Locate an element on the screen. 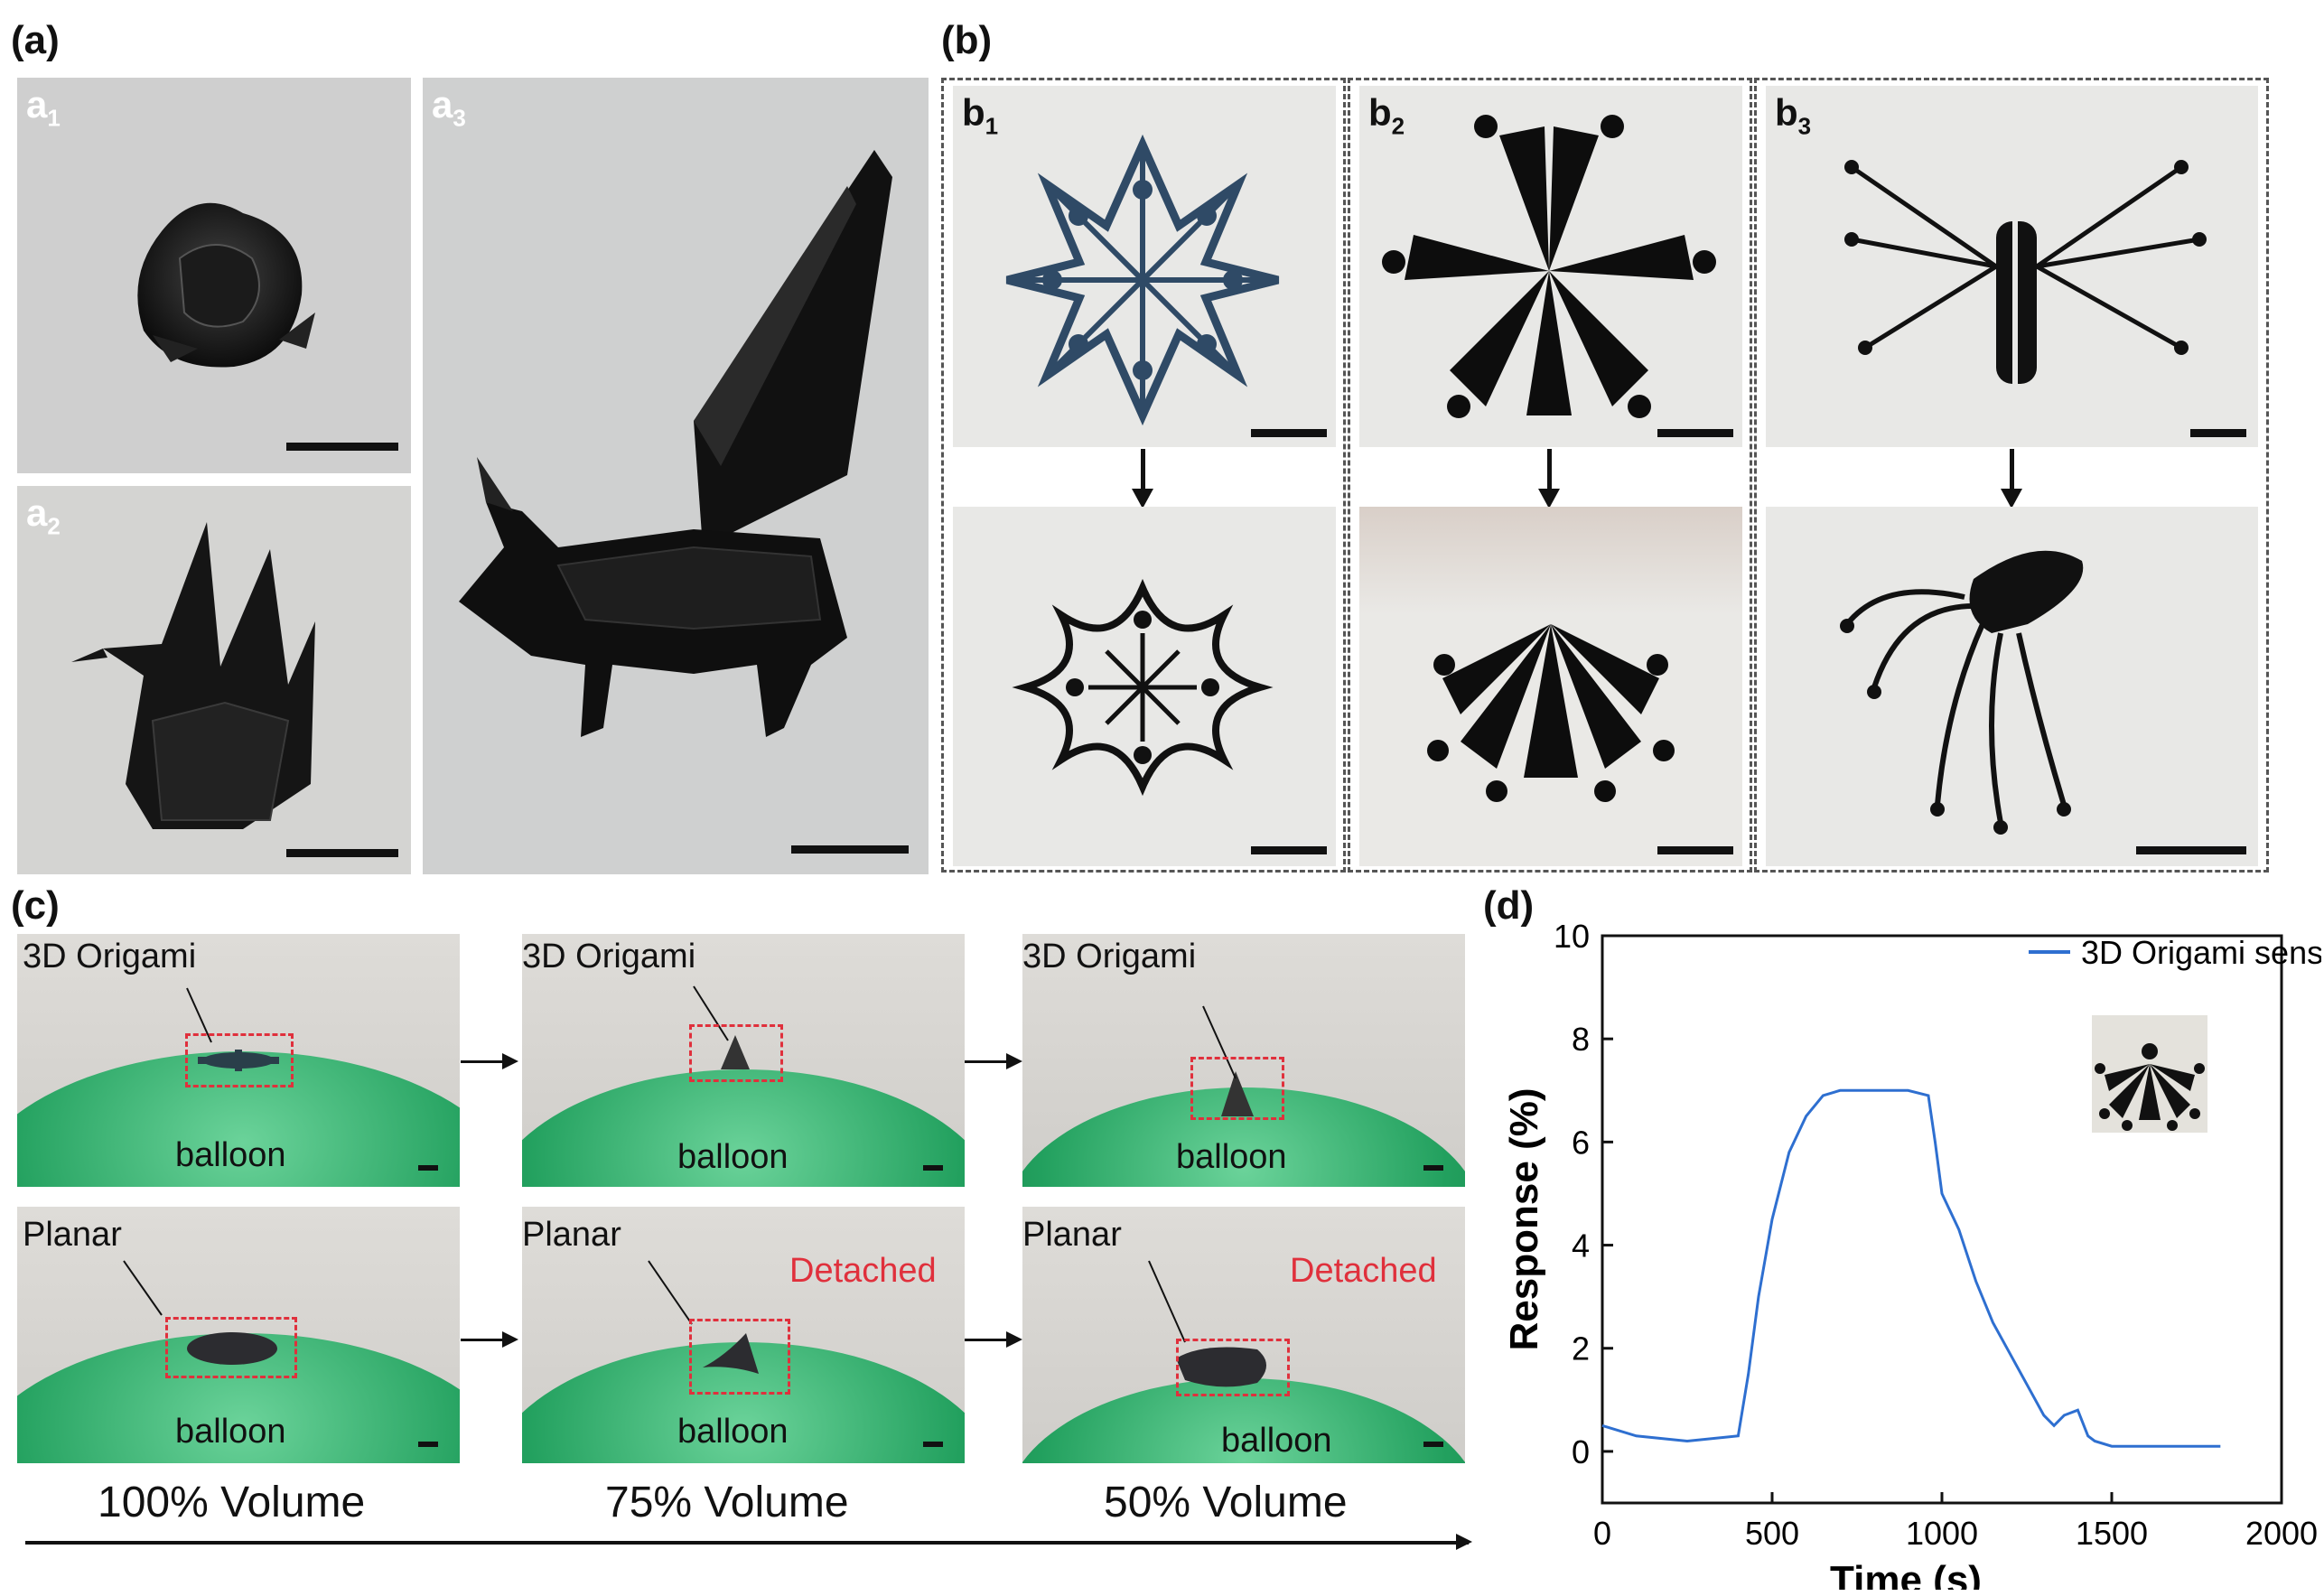  photo-c-origami-75: 3D Origami balloon is located at coordinates (743, 1060).